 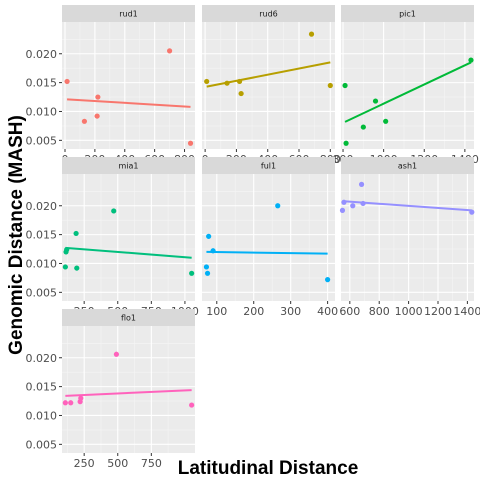 I want to click on x-tick-label: 300, so click(x=290, y=311).